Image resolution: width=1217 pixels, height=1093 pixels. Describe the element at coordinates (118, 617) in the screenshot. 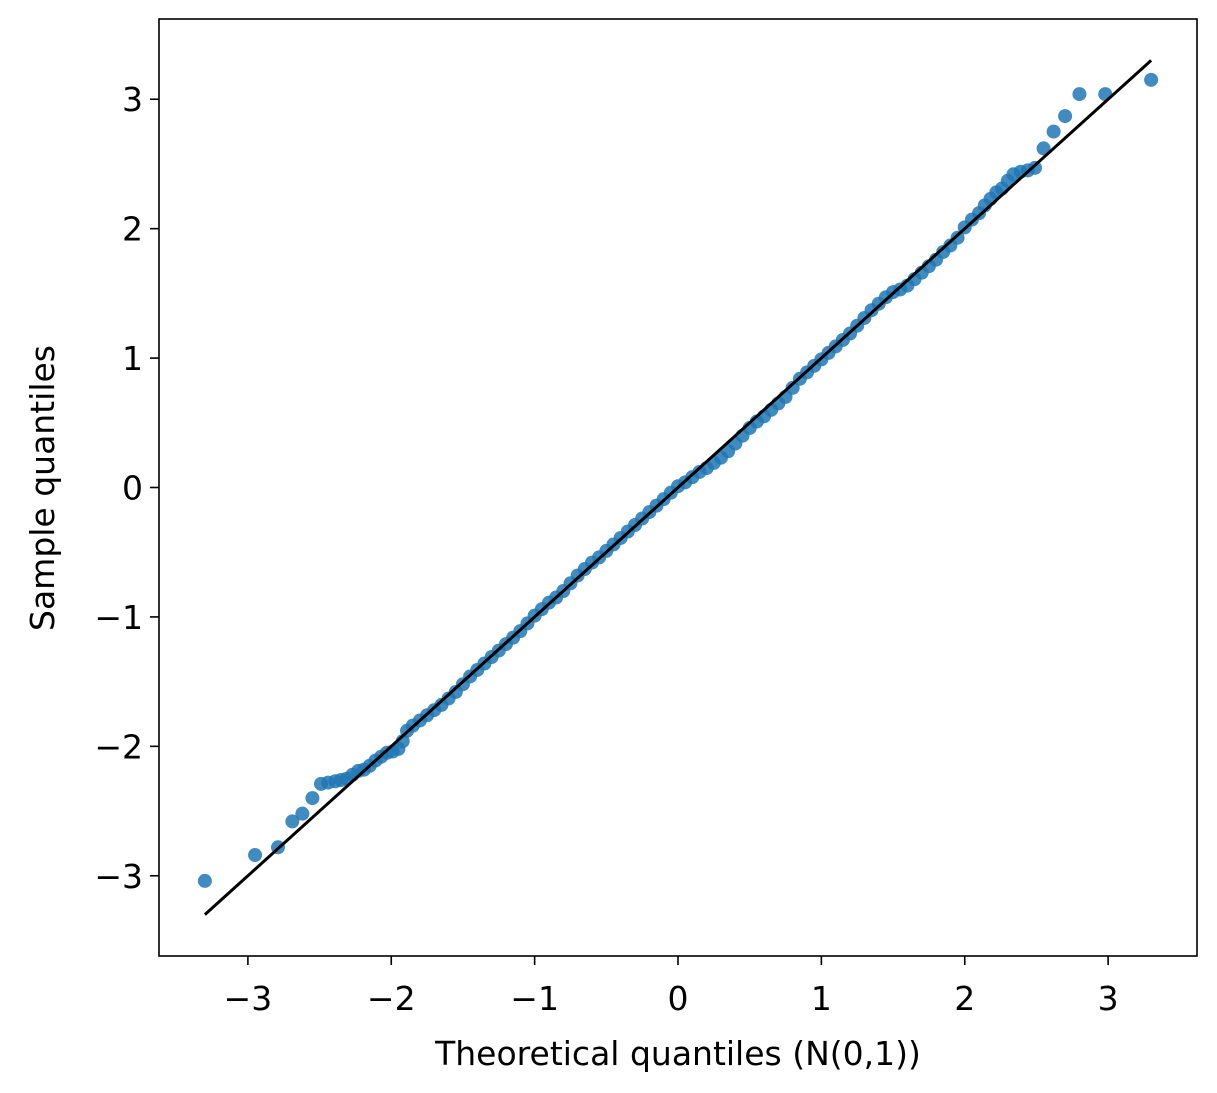

I see `y-tick-label: −1` at that location.